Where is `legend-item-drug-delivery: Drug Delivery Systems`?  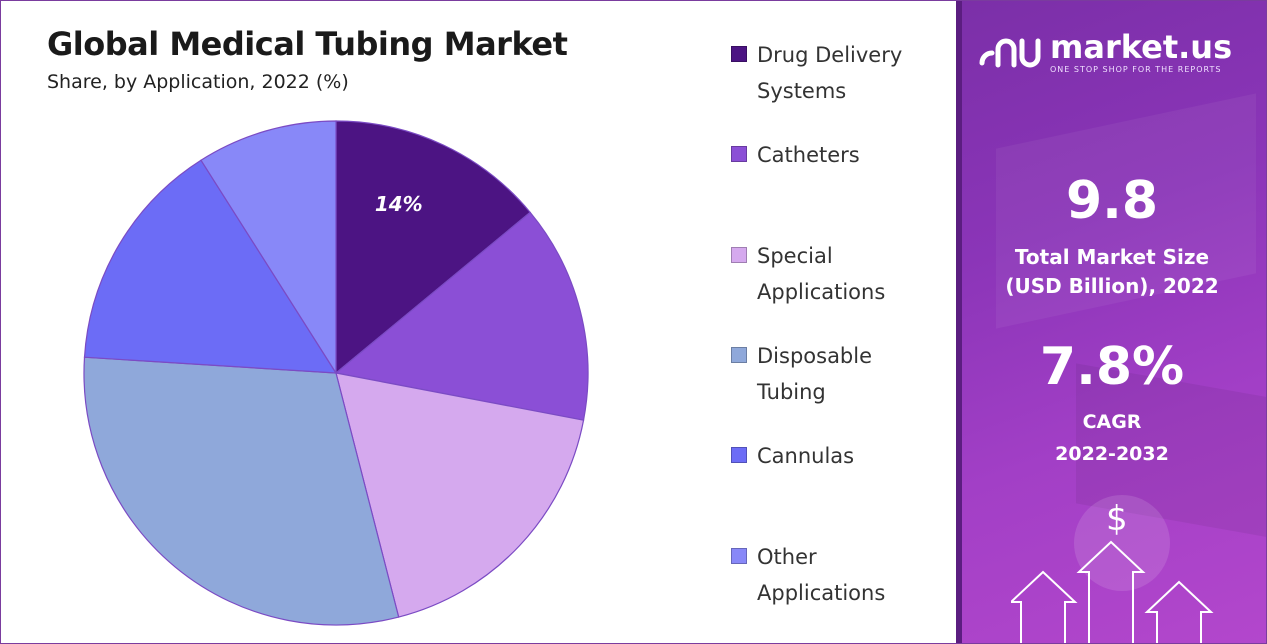
legend-item-drug-delivery: Drug Delivery Systems is located at coordinates (834, 73).